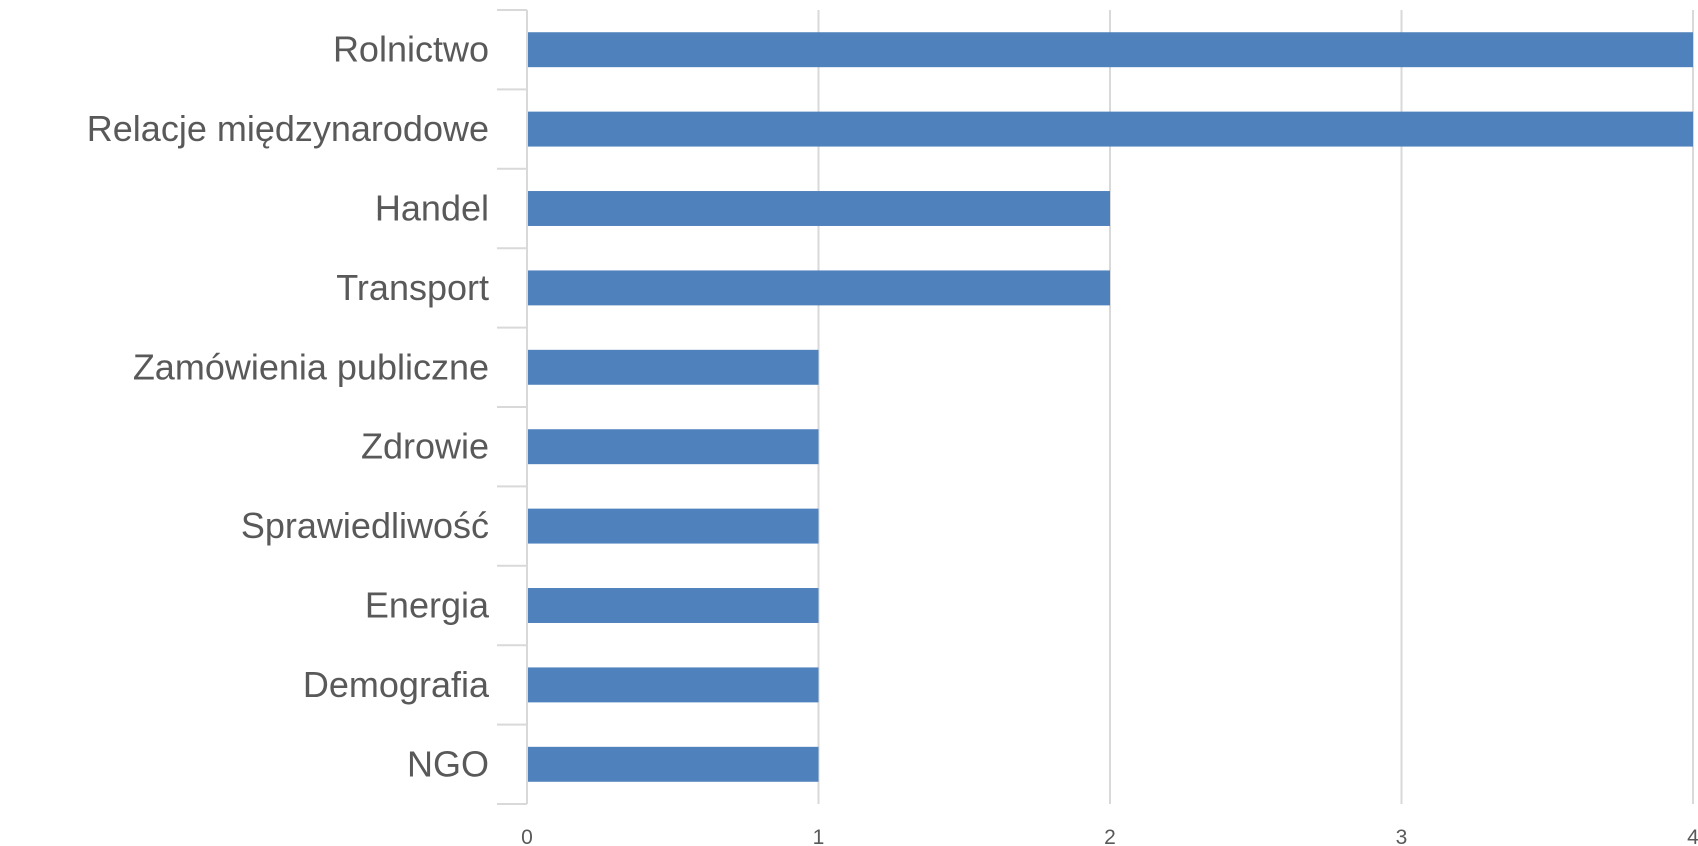 The width and height of the screenshot is (1698, 846). I want to click on x-tick-label-1: 1, so click(819, 836).